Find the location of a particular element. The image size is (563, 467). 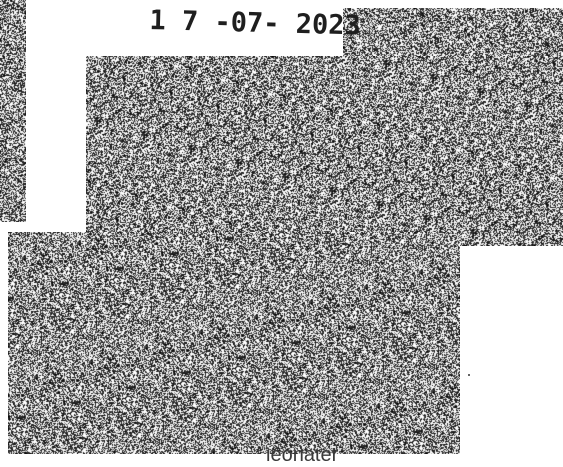

cropped-footer-text: leonater is located at coordinates (313, 458).